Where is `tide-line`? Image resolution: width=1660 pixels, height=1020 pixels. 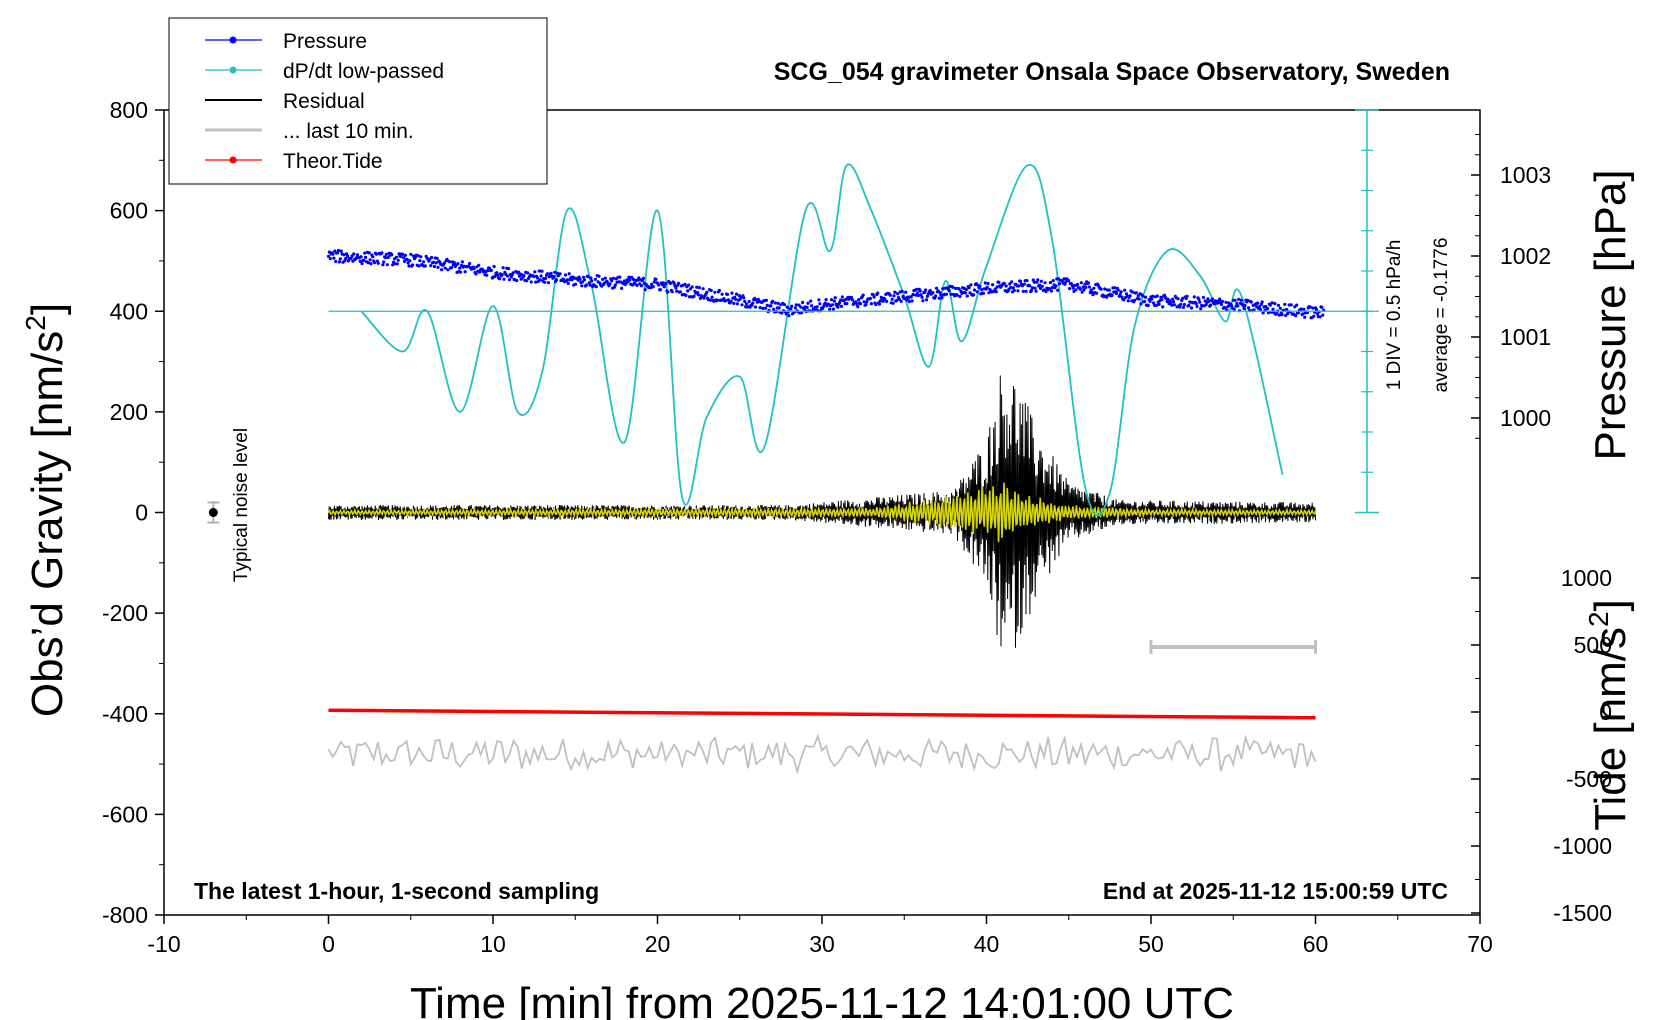 tide-line is located at coordinates (822, 714).